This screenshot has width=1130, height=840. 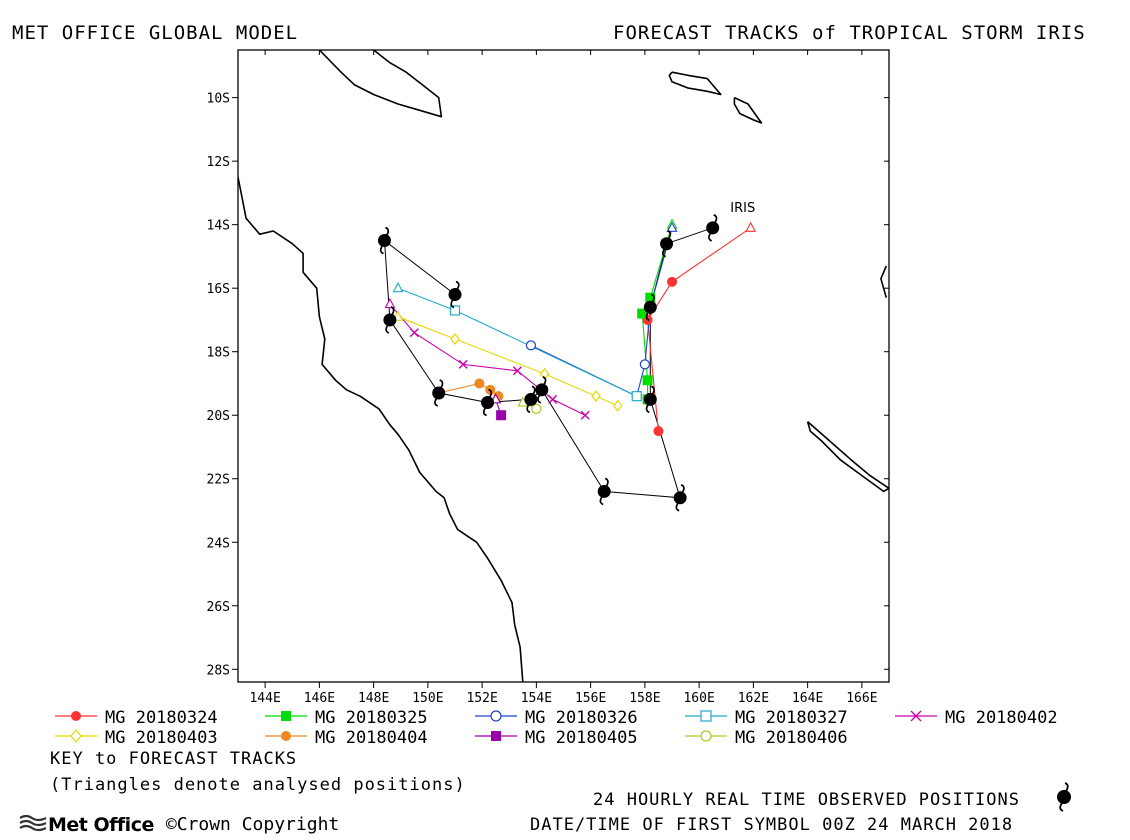 What do you see at coordinates (218, 226) in the screenshot?
I see `y-tick-label: 14S` at bounding box center [218, 226].